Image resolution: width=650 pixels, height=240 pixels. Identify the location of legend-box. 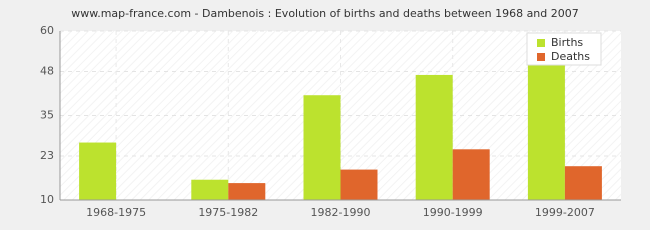
(564, 49).